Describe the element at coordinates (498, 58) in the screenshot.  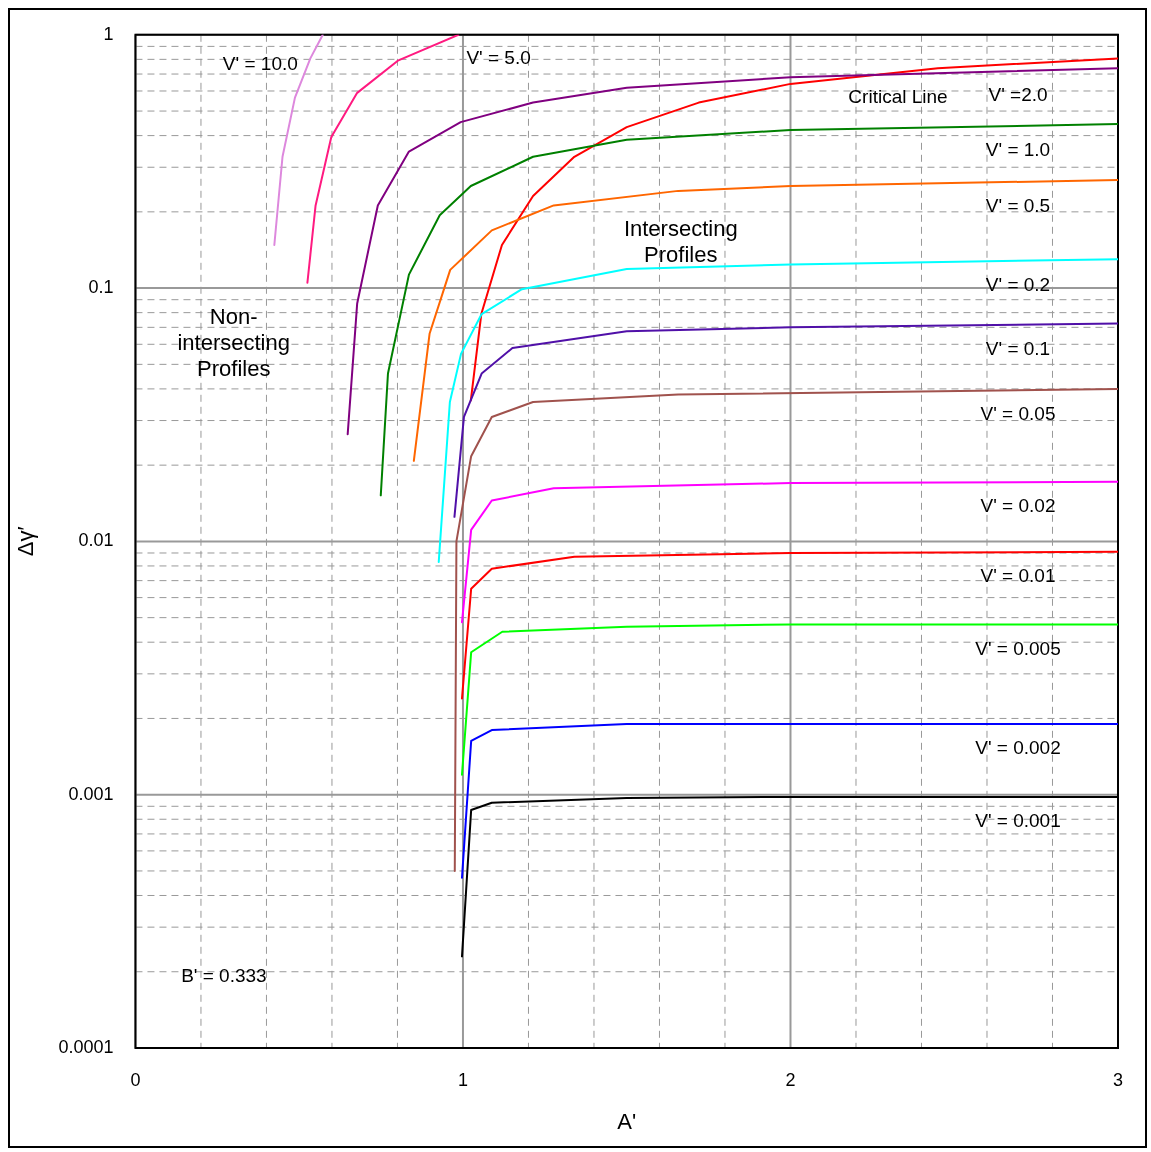
I see `series-label: V' = 5.0` at that location.